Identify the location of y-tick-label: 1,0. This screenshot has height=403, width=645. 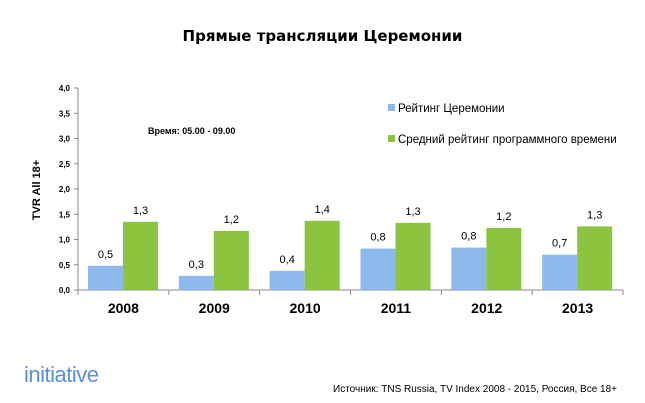
(65, 240).